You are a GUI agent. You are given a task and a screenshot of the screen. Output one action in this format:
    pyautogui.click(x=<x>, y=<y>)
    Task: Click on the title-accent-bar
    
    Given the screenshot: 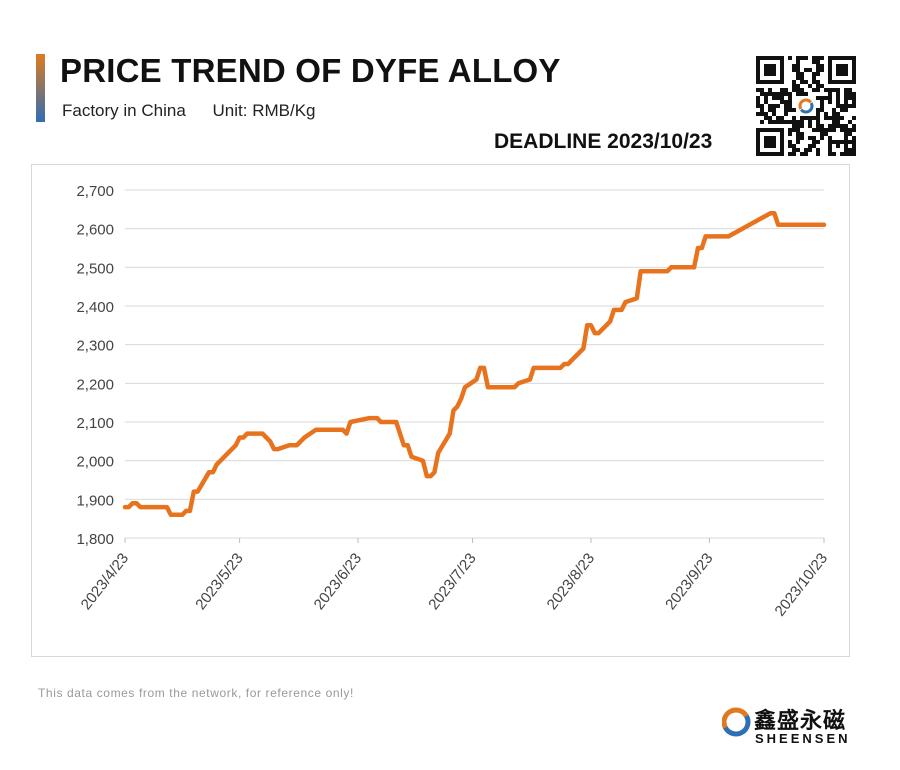 What is the action you would take?
    pyautogui.click(x=40, y=88)
    